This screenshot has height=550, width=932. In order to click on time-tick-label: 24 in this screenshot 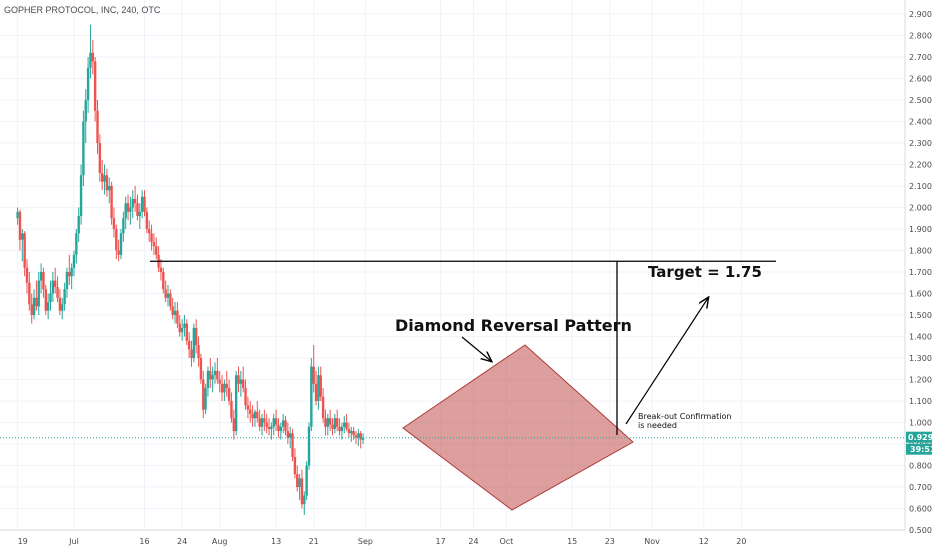, I will do `click(182, 541)`.